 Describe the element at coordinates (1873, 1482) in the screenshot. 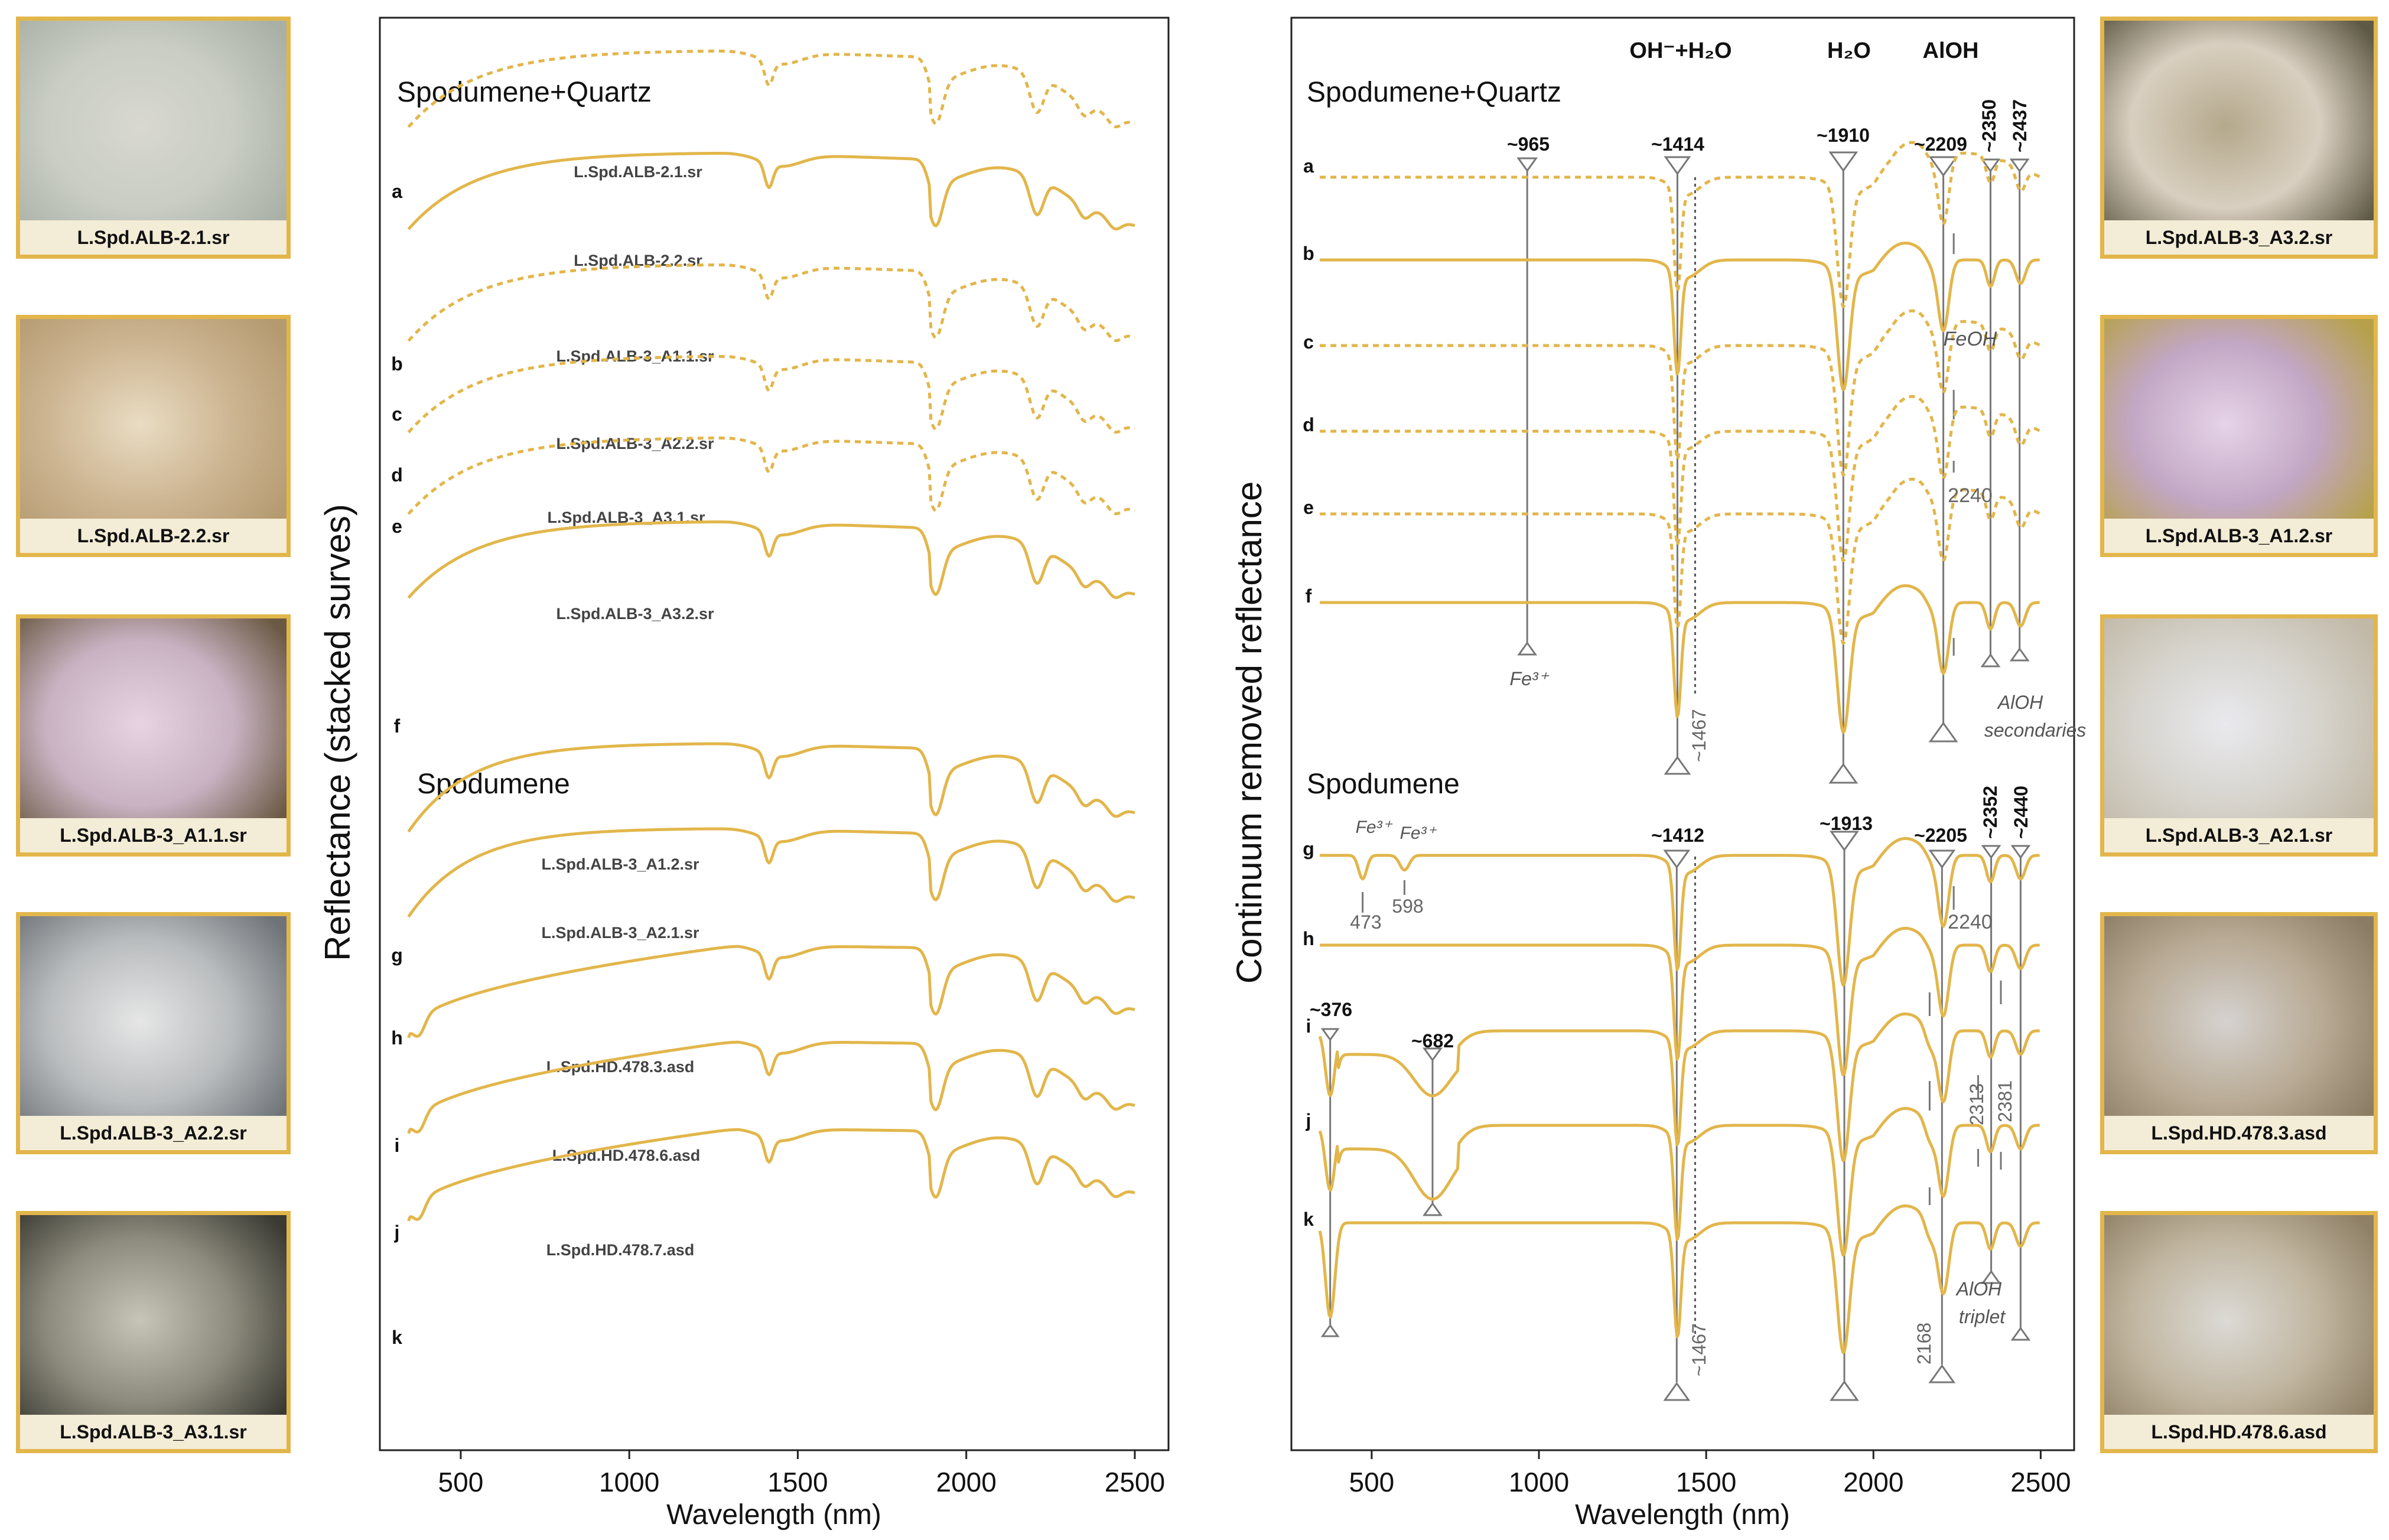

I see `right-x-tick-label: 2000` at that location.